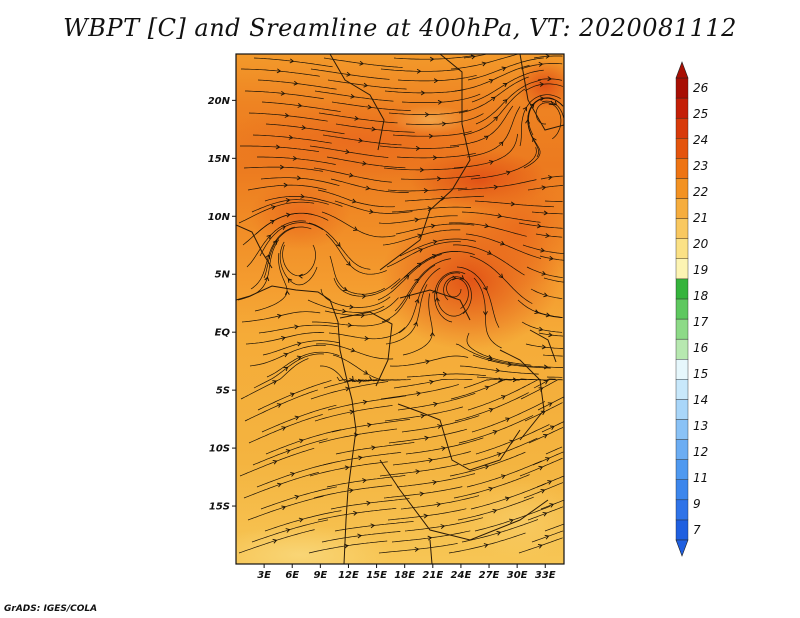  Describe the element at coordinates (700, 140) in the screenshot. I see `colorbar-label: 24` at that location.